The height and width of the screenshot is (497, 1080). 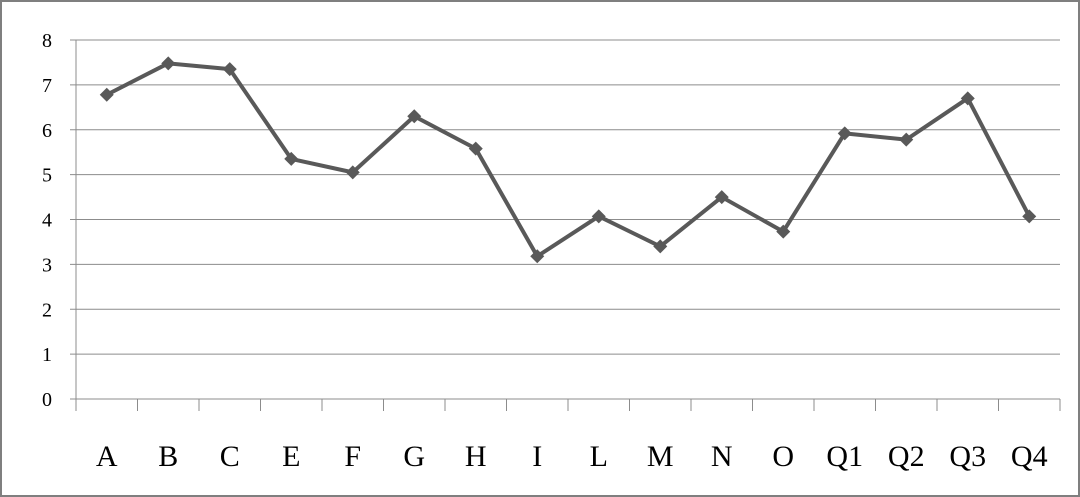 What do you see at coordinates (783, 456) in the screenshot?
I see `x-tick-label: O` at bounding box center [783, 456].